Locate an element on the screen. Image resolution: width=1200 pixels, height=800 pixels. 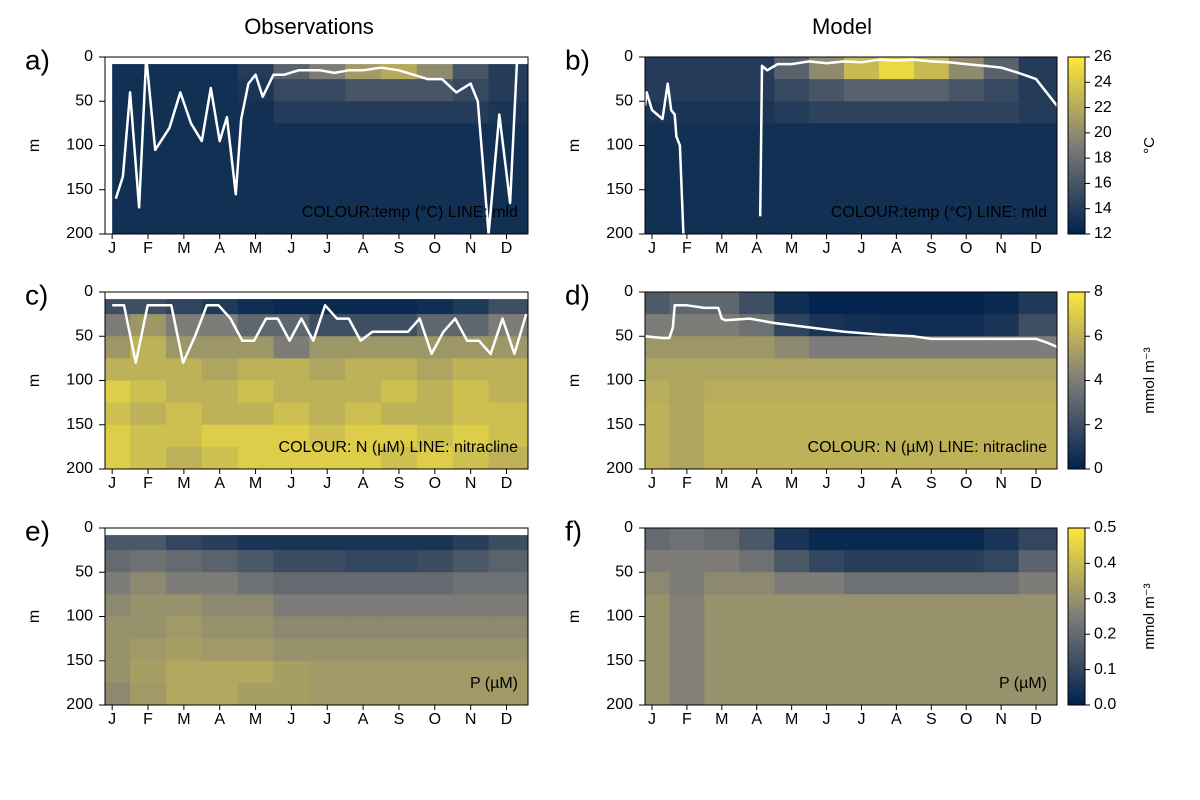
x-tick-label: F is located at coordinates (148, 248).